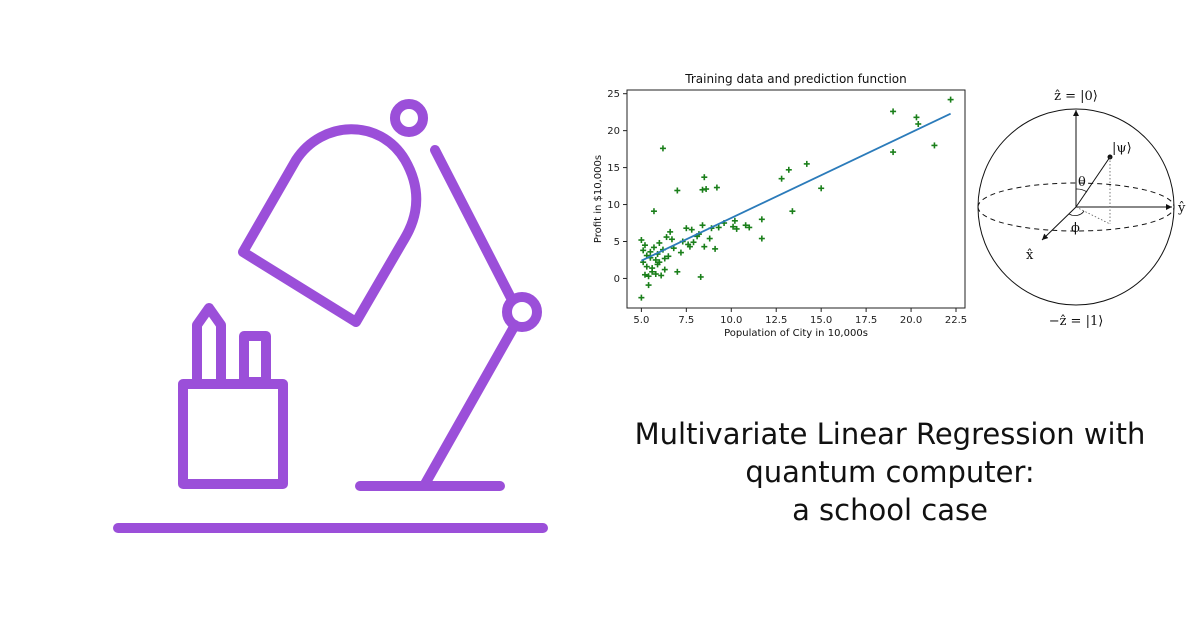 The height and width of the screenshot is (631, 1189). What do you see at coordinates (821, 320) in the screenshot?
I see `x-tick-label: 15.0` at bounding box center [821, 320].